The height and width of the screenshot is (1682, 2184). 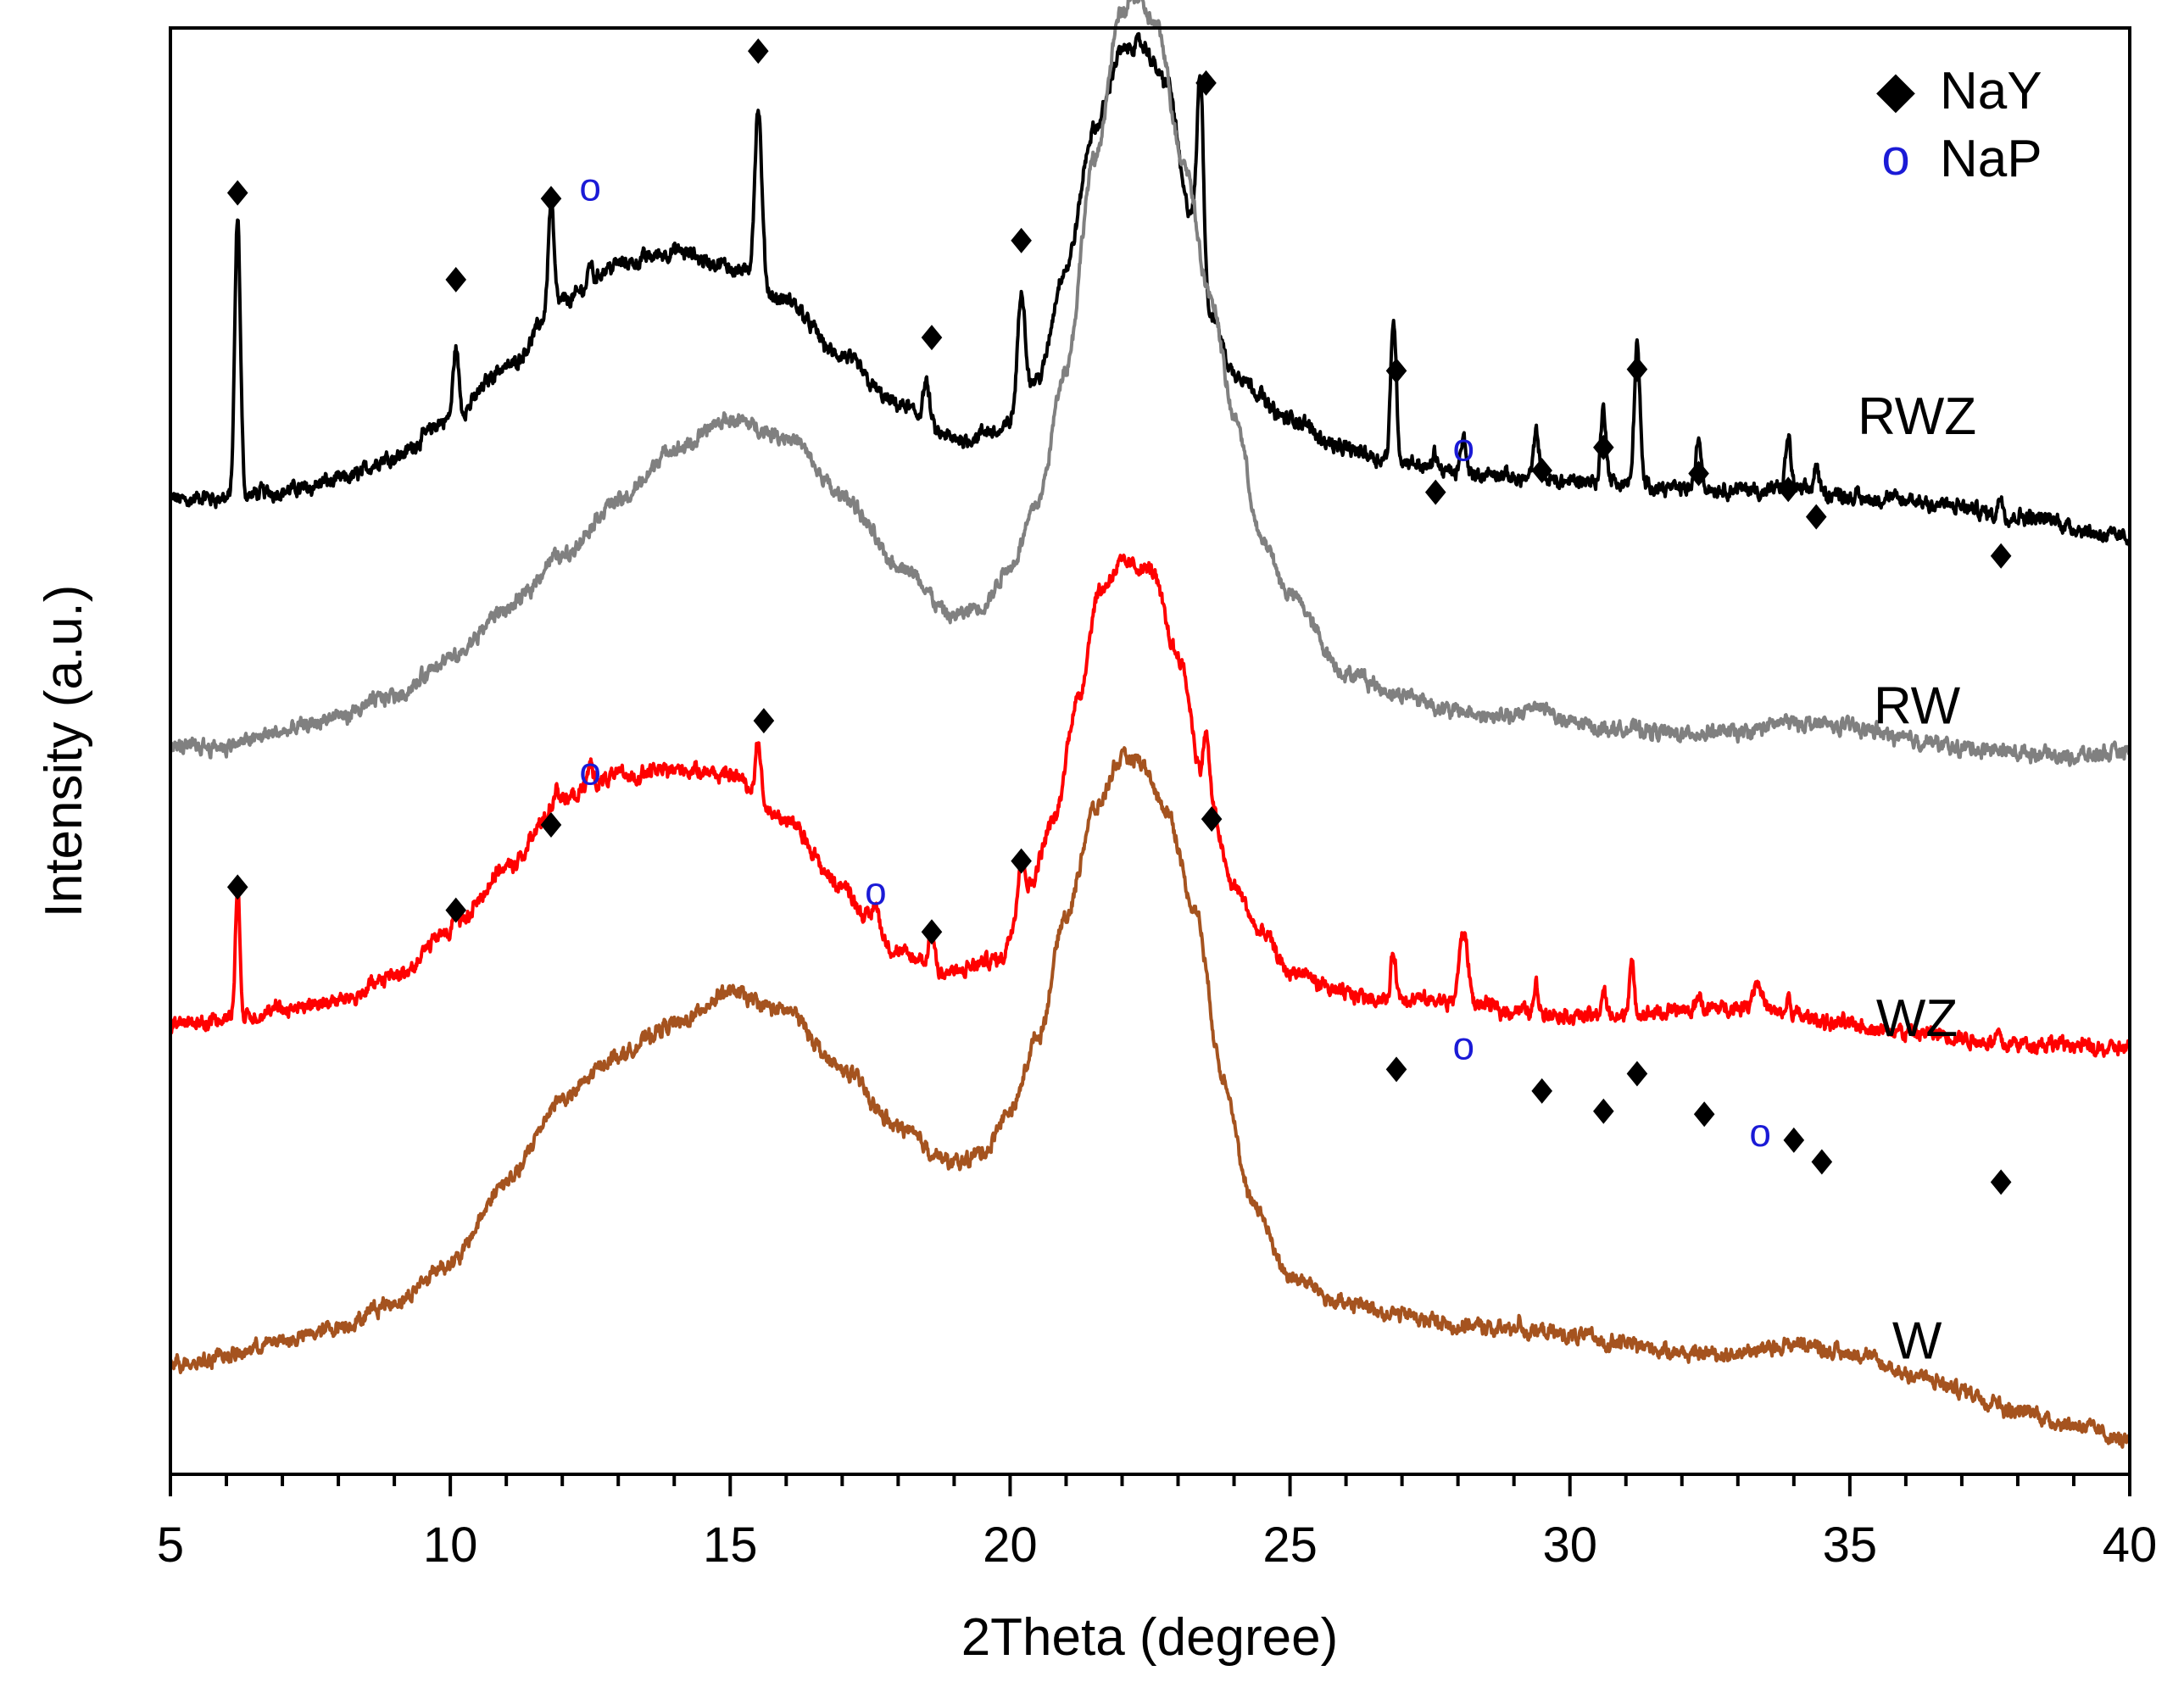 I want to click on x-tick-label: 25, so click(x=1290, y=1545).